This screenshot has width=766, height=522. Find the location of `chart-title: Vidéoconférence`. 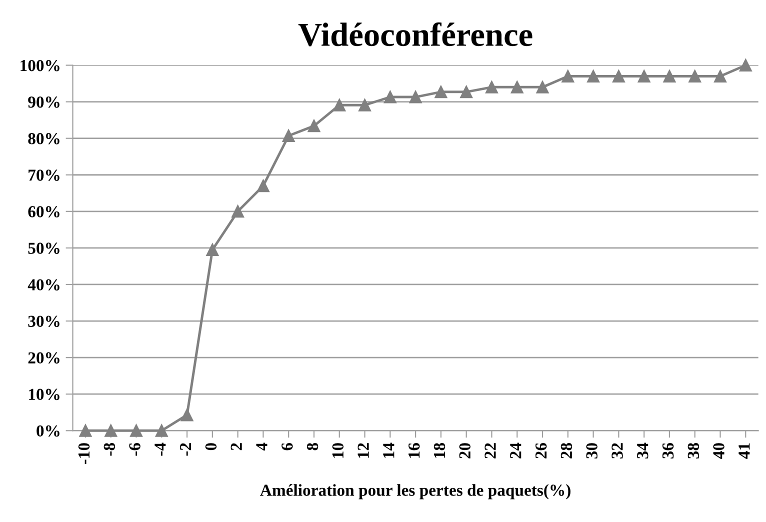

chart-title: Vidéoconférence is located at coordinates (415, 34).